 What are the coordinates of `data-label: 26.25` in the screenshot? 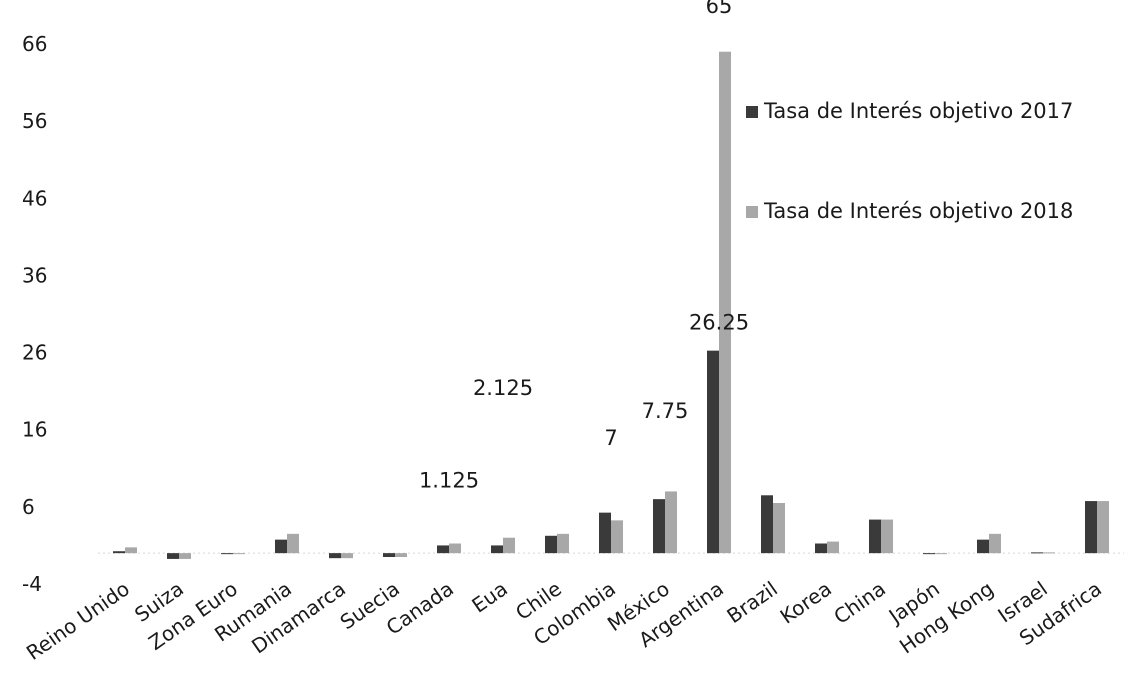 It's located at (719, 322).